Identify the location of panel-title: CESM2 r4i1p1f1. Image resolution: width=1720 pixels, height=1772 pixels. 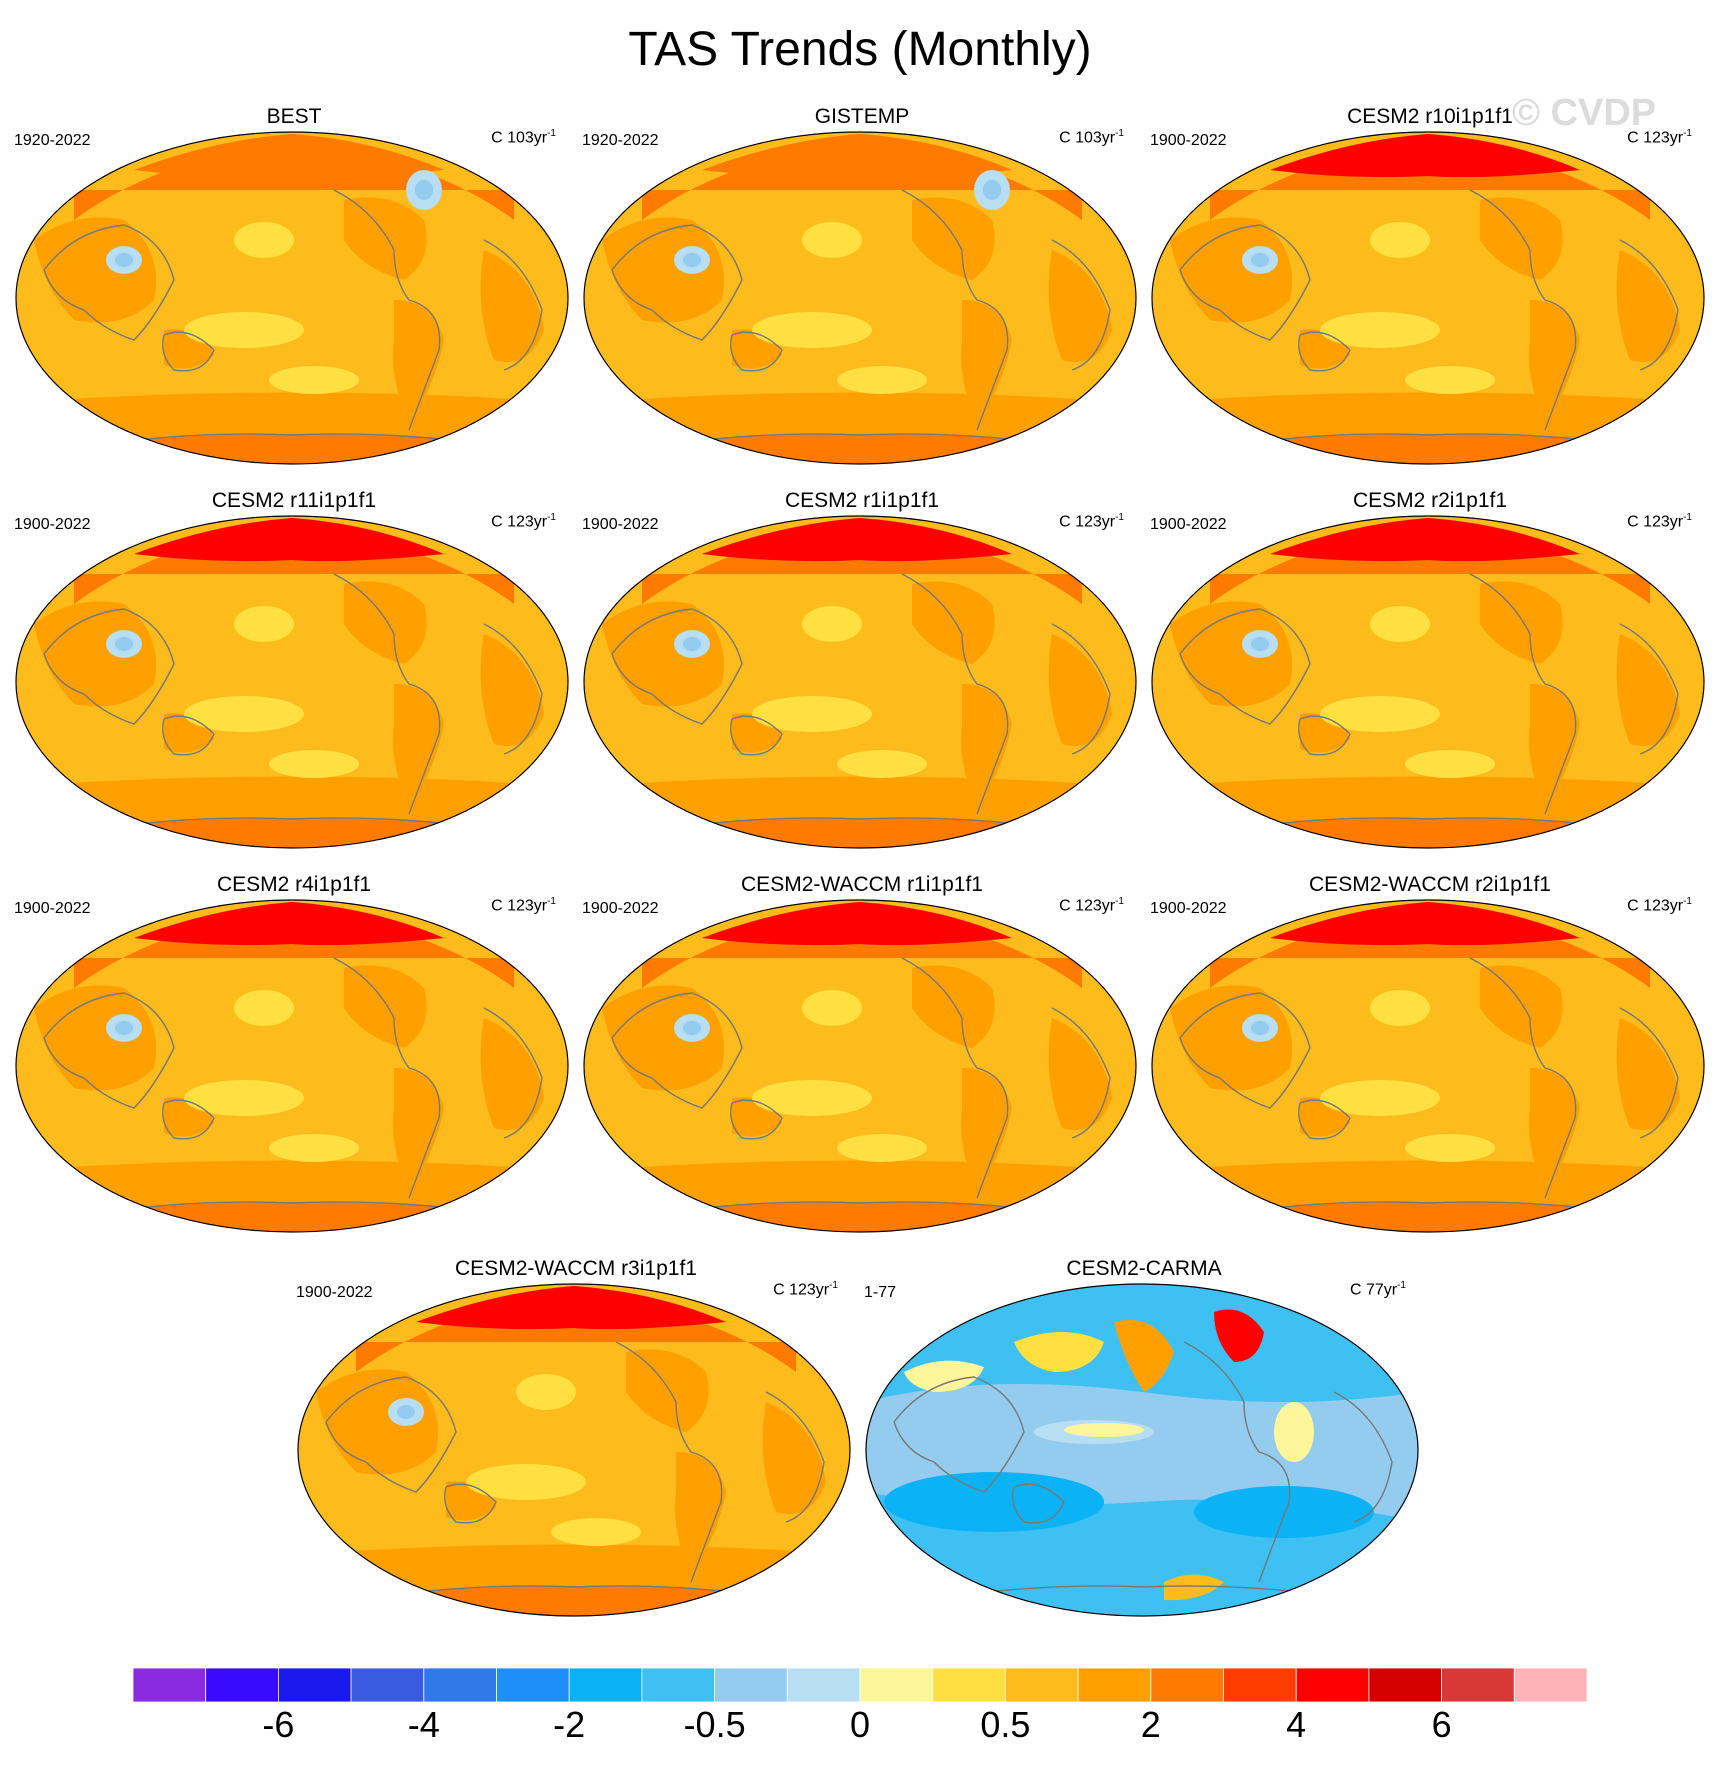
(294, 884).